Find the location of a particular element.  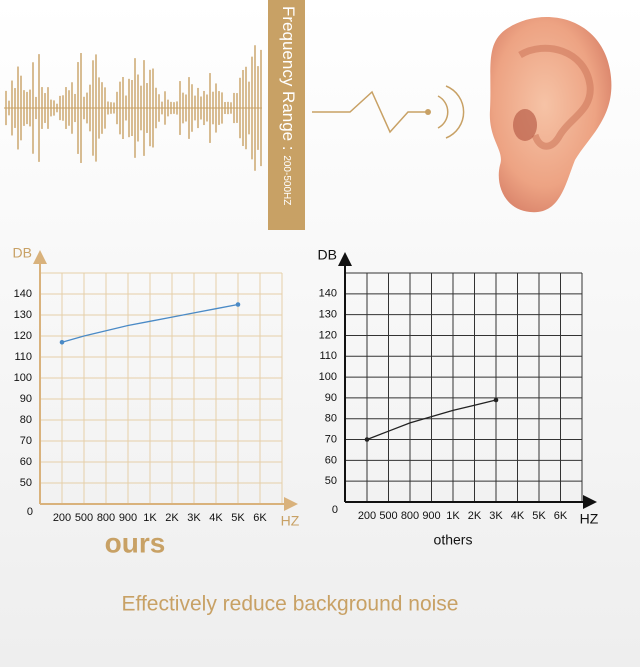

caption: ours is located at coordinates (135, 542).